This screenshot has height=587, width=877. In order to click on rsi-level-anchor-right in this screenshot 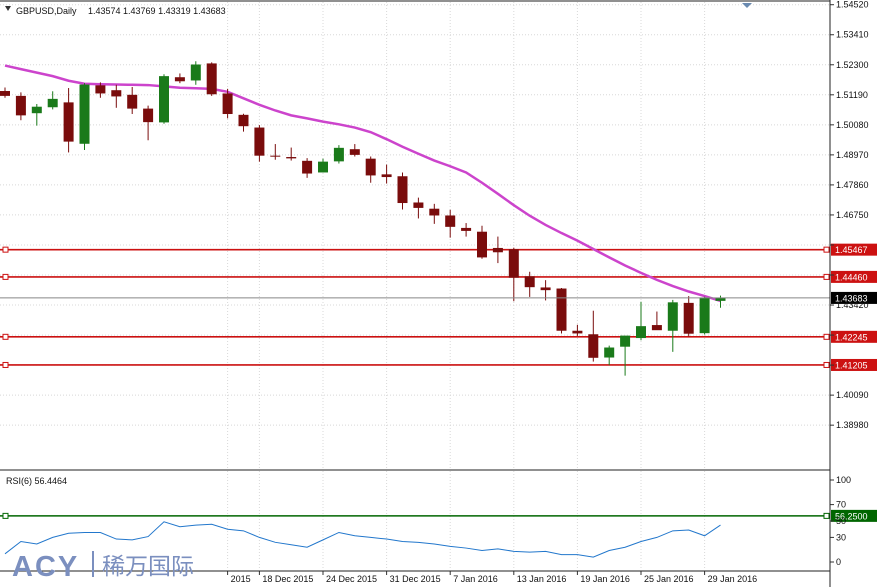, I will do `click(826, 515)`.